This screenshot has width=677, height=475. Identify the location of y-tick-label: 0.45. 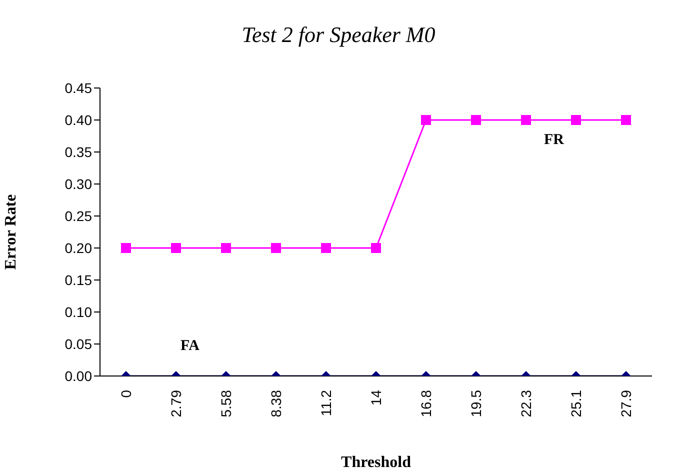
(78, 88).